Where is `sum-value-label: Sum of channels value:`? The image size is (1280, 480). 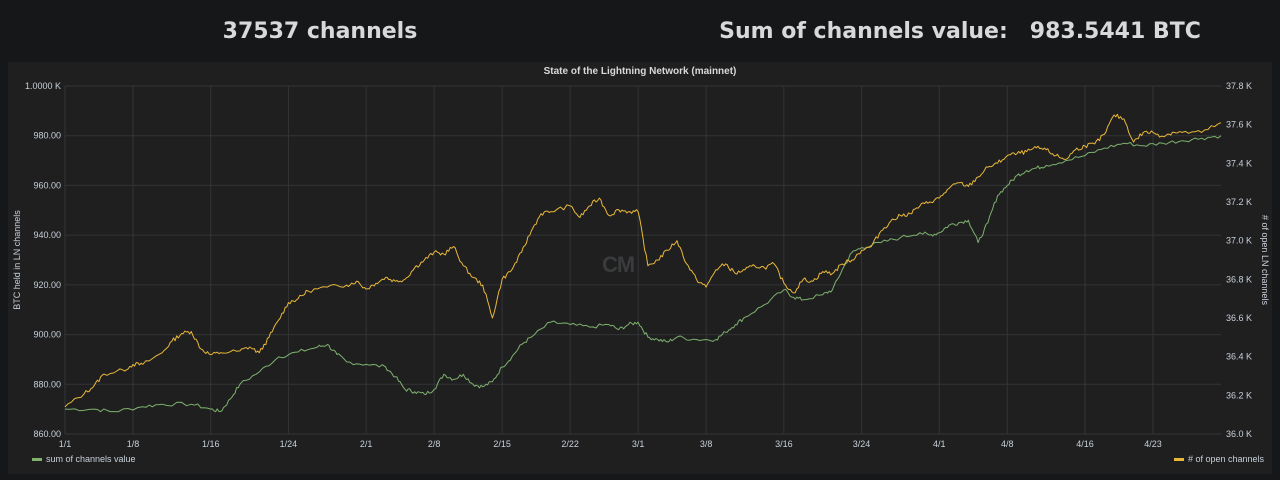 sum-value-label: Sum of channels value: is located at coordinates (863, 31).